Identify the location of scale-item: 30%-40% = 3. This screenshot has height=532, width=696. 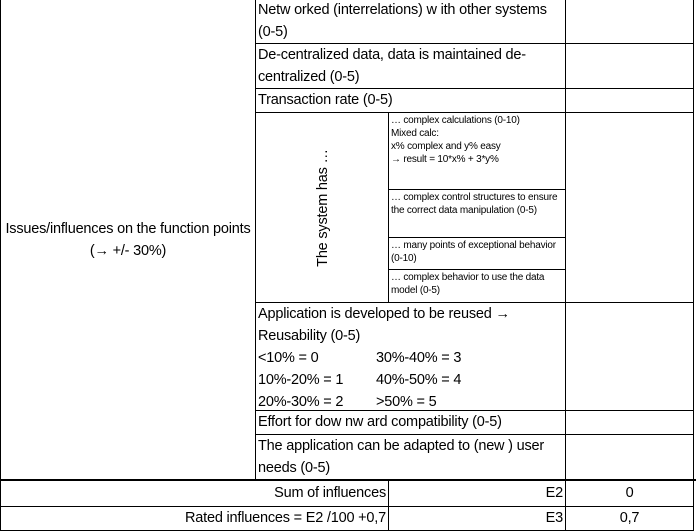
(419, 358).